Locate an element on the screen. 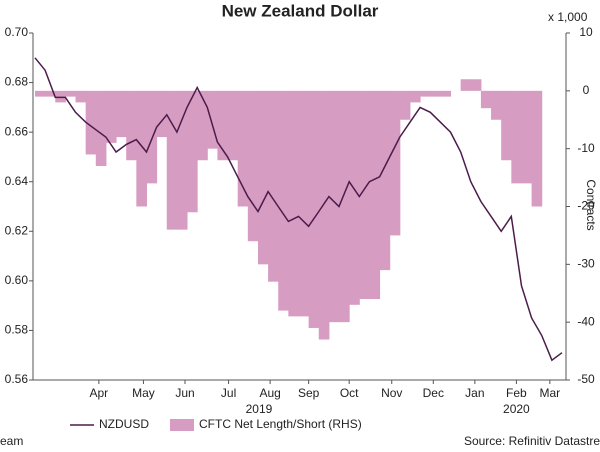  y2-tick-label: -20 is located at coordinates (586, 206).